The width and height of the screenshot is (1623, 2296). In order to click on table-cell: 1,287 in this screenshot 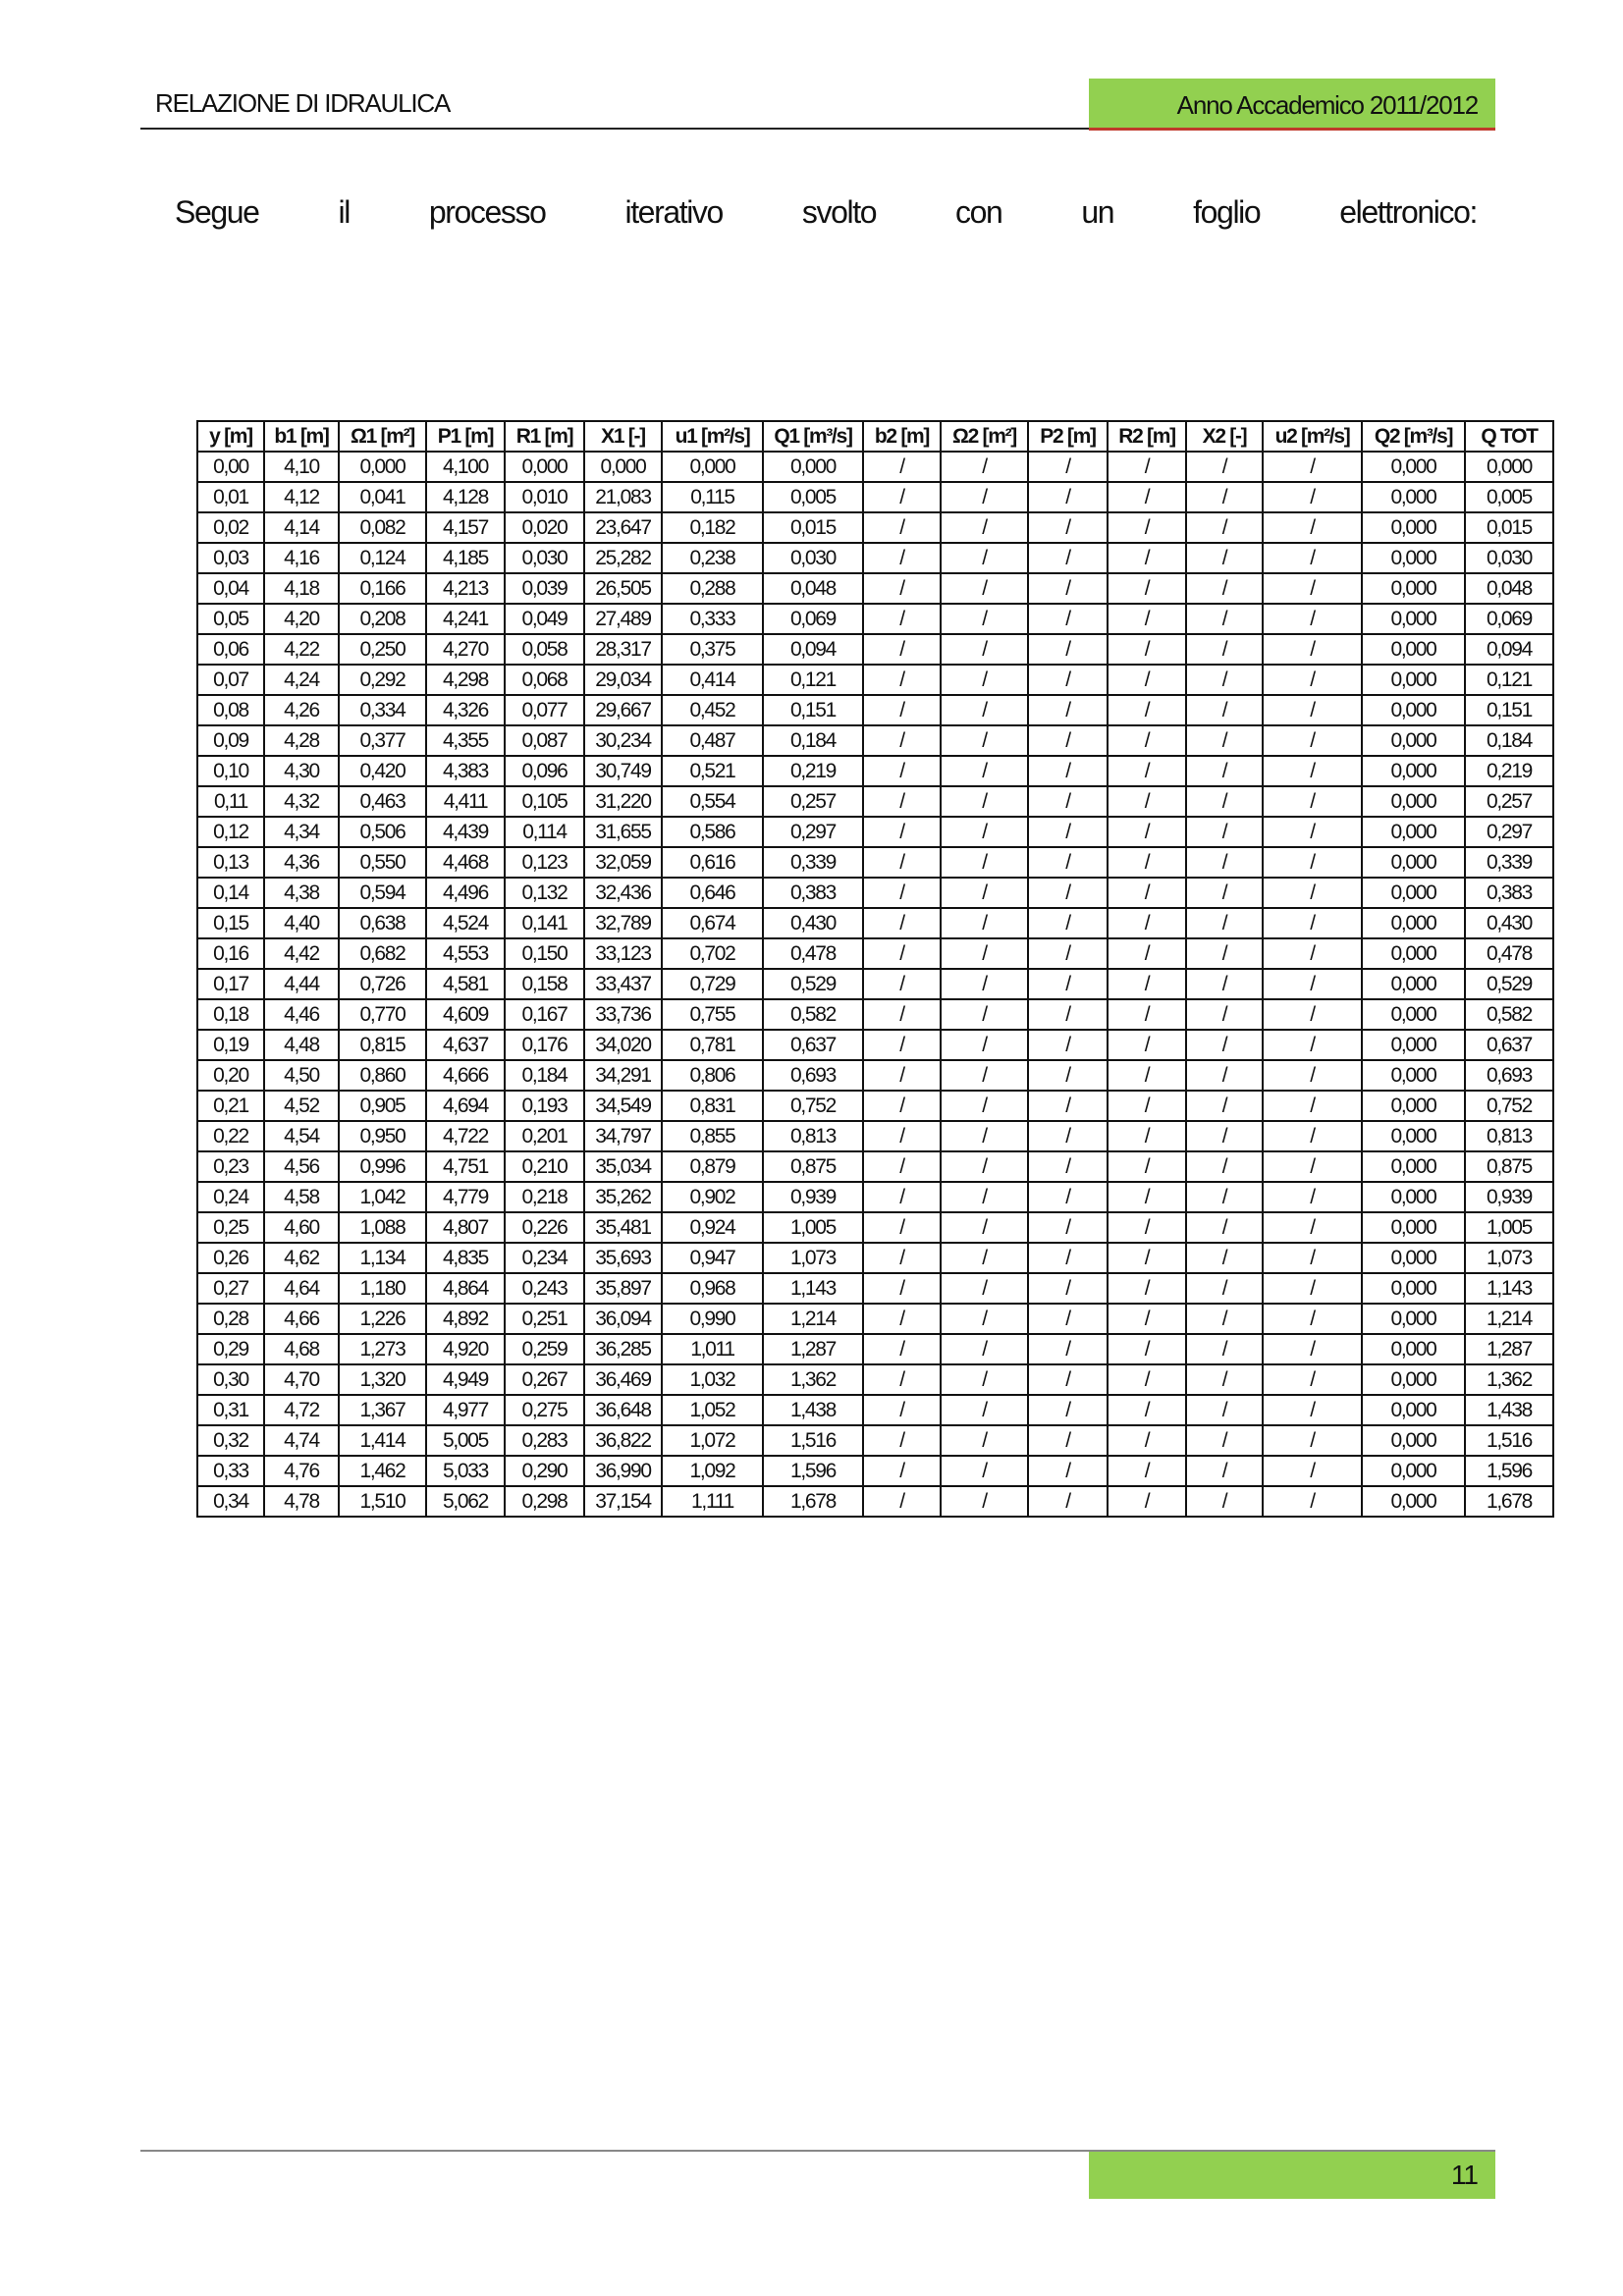, I will do `click(813, 1349)`.